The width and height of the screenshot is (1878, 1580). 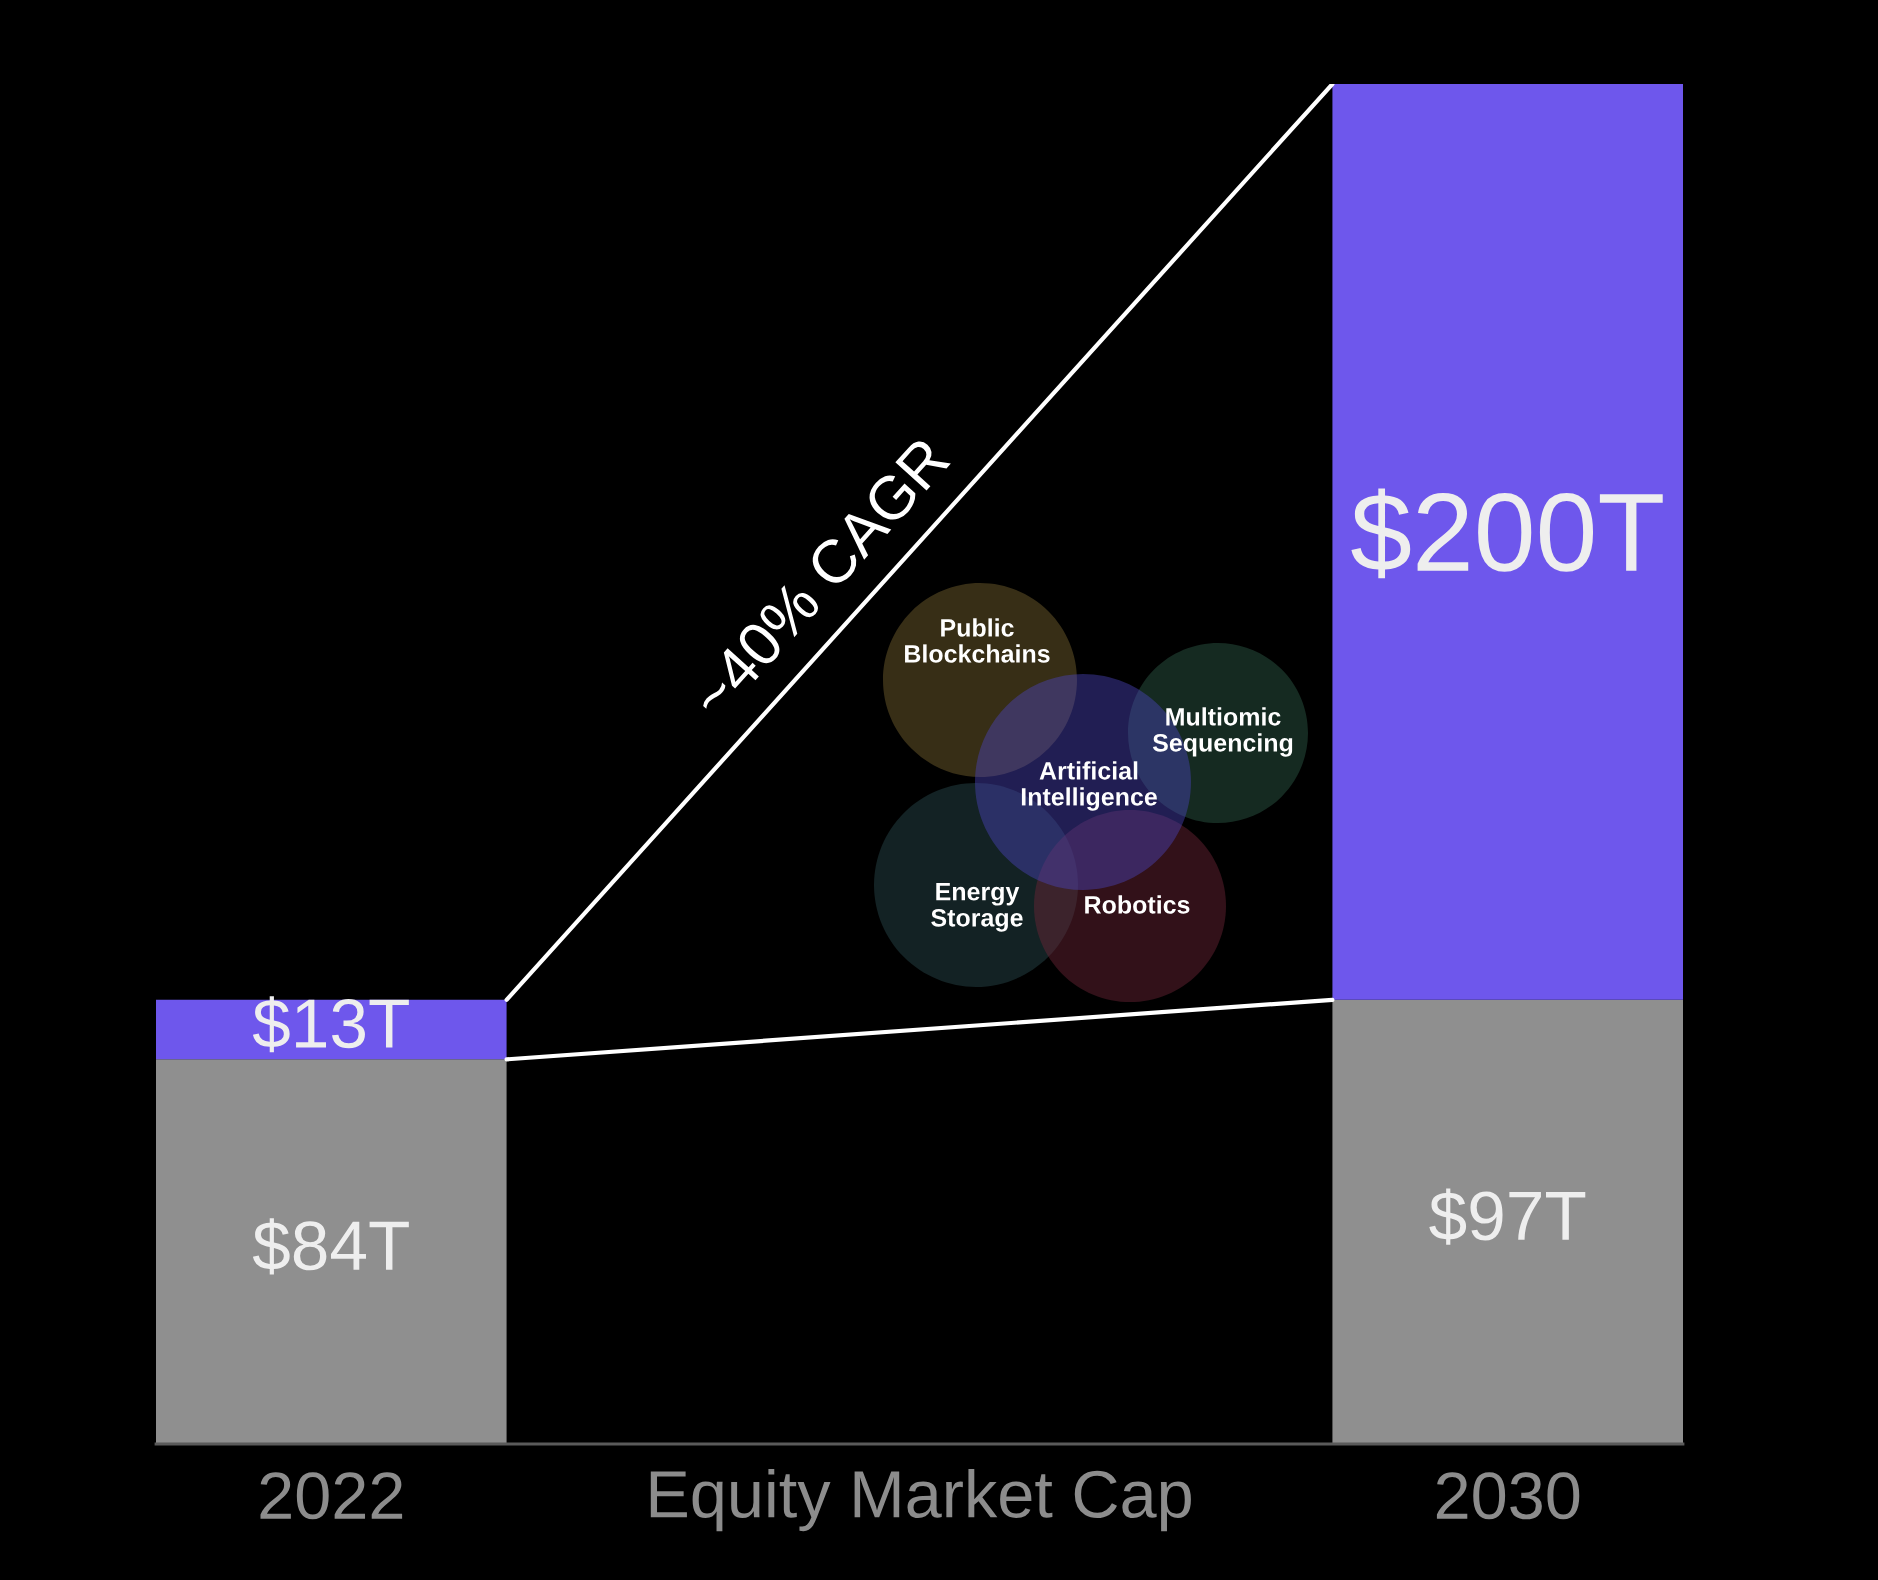 What do you see at coordinates (1507, 533) in the screenshot?
I see `data-label: $200T` at bounding box center [1507, 533].